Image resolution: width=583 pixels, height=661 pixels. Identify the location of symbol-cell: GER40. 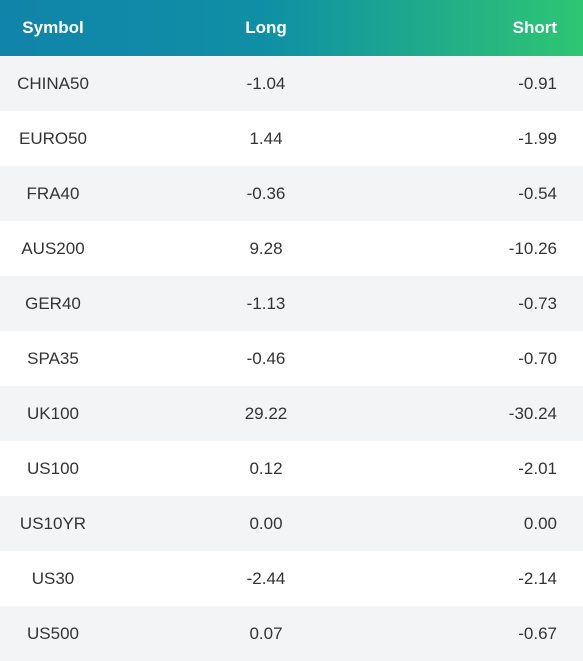
(53, 303).